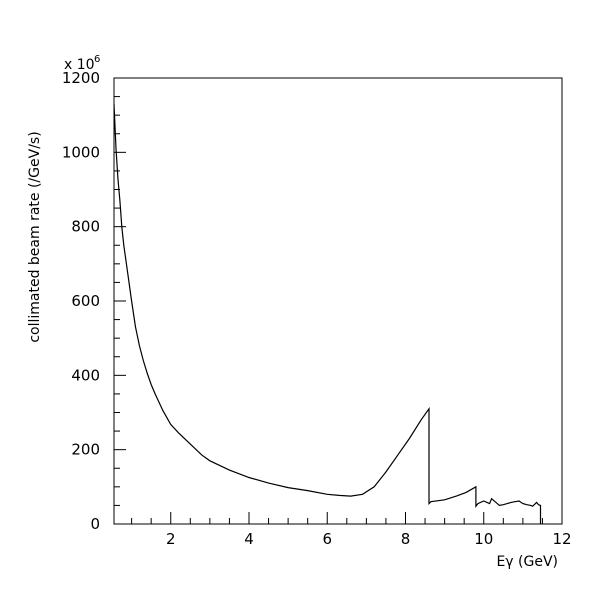 Image resolution: width=600 pixels, height=605 pixels. What do you see at coordinates (171, 539) in the screenshot?
I see `x-tick-label: 2` at bounding box center [171, 539].